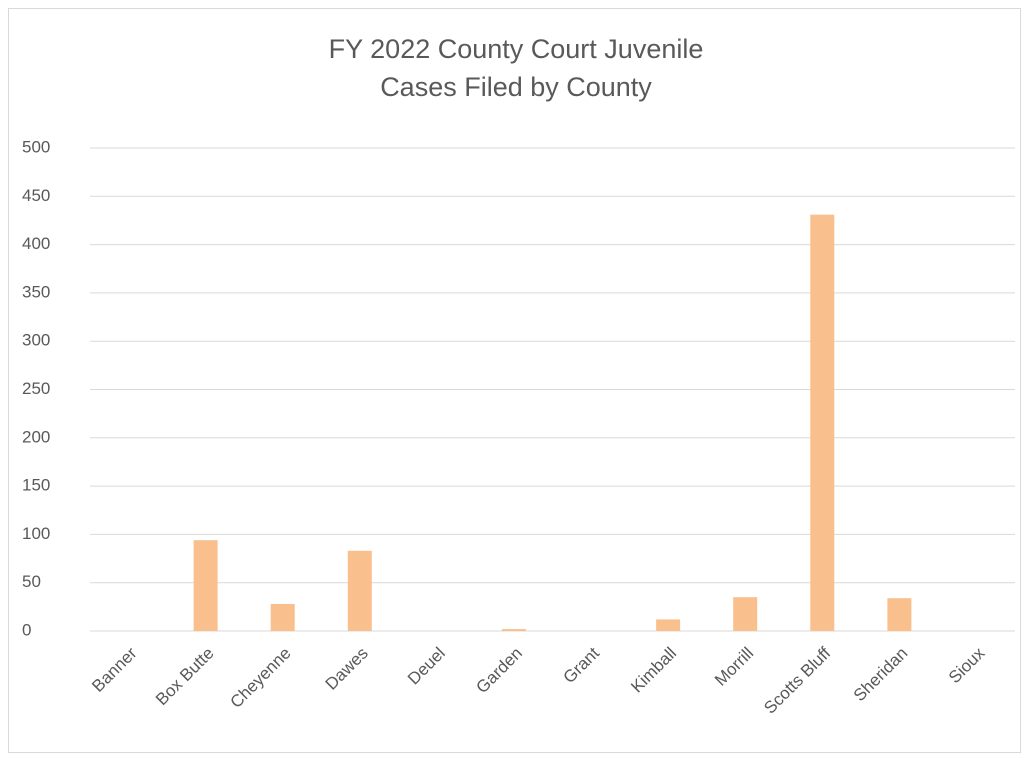  What do you see at coordinates (36, 195) in the screenshot?
I see `y-tick-label: 450` at bounding box center [36, 195].